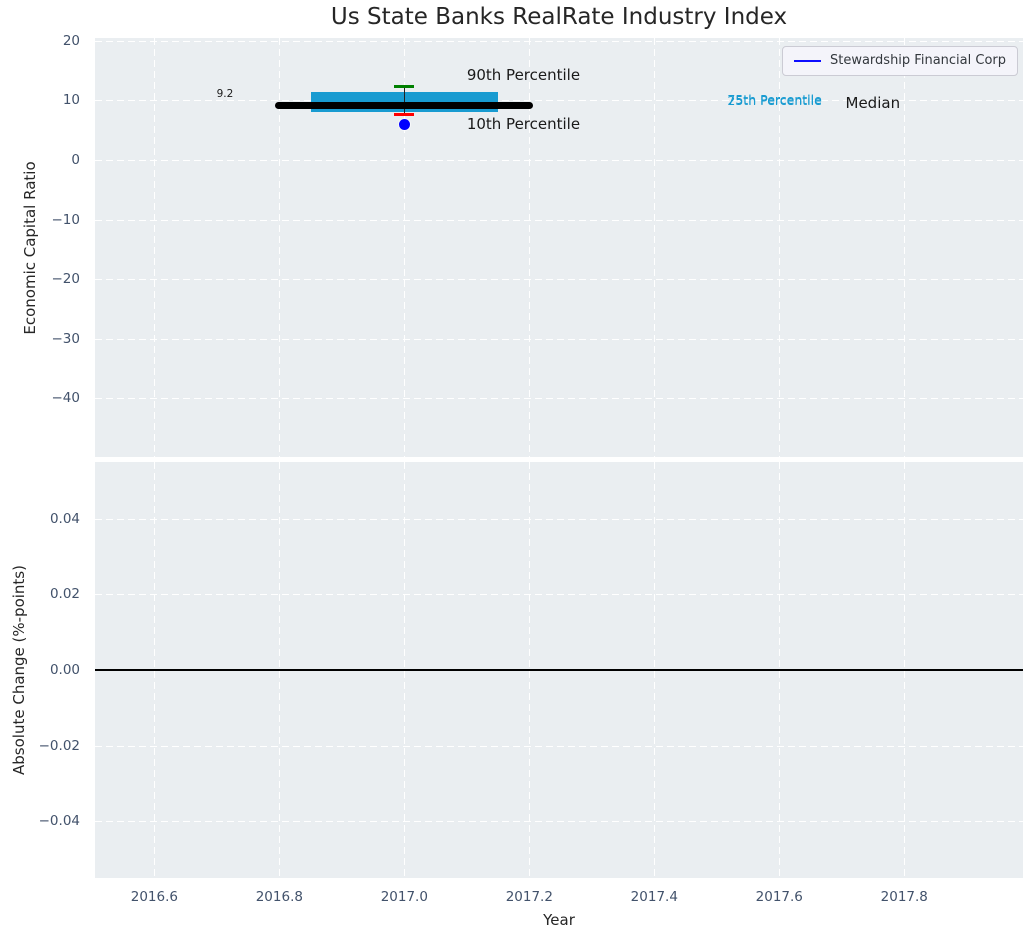 This screenshot has height=942, width=1034. I want to click on x-tick-label: 2017.2, so click(529, 897).